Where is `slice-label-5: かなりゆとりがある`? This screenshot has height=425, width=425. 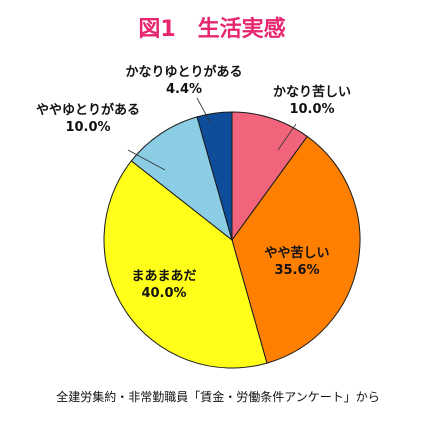
slice-label-5: かなりゆとりがある is located at coordinates (183, 72).